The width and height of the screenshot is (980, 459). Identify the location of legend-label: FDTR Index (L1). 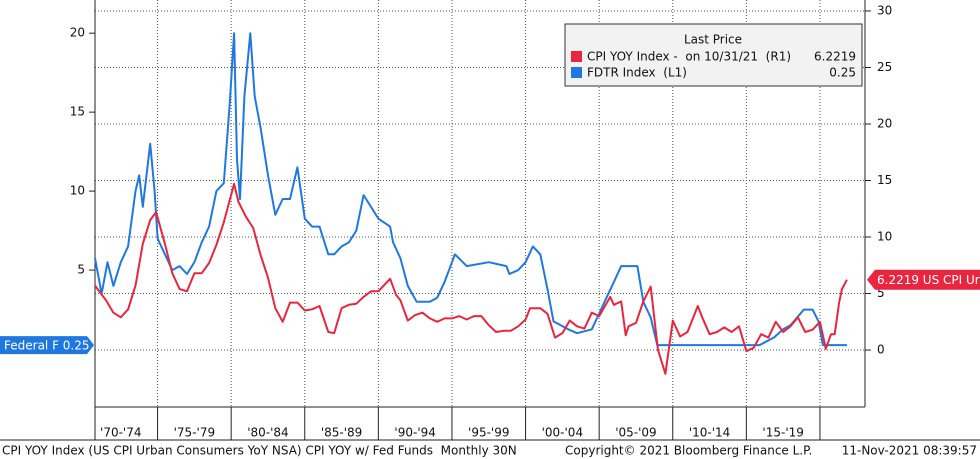
(637, 73).